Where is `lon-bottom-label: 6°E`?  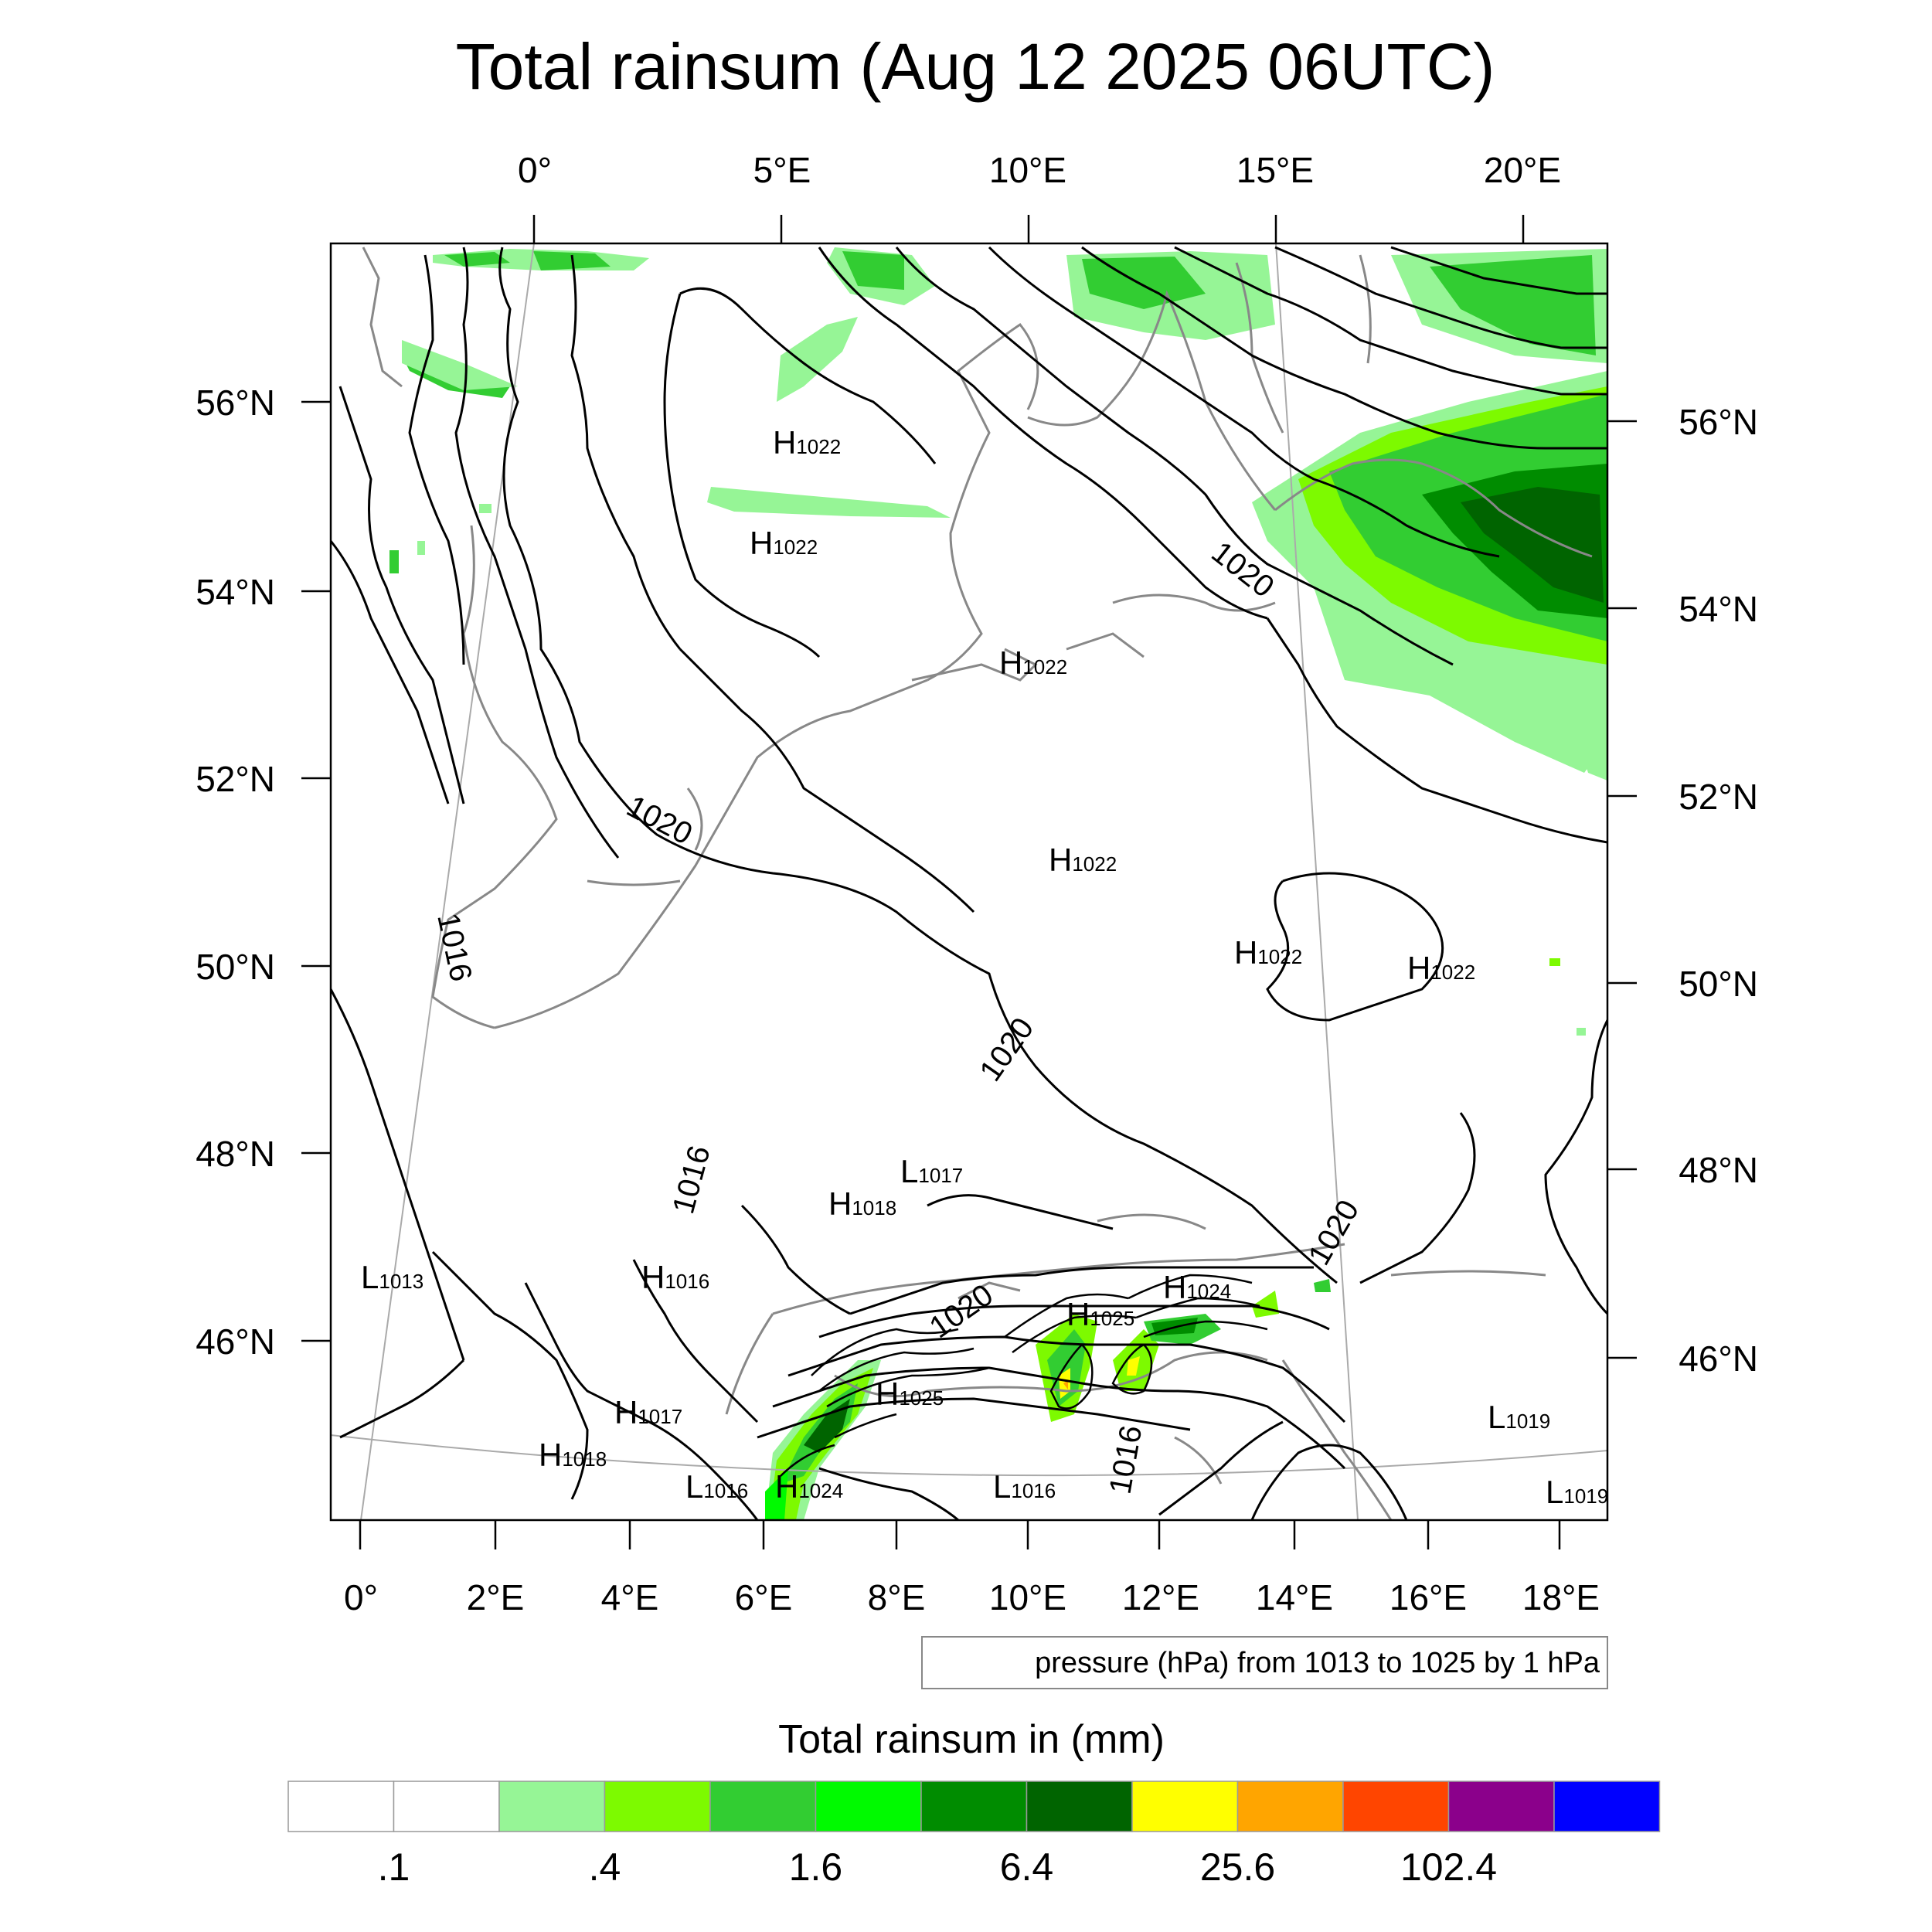
lon-bottom-label: 6°E is located at coordinates (764, 1597).